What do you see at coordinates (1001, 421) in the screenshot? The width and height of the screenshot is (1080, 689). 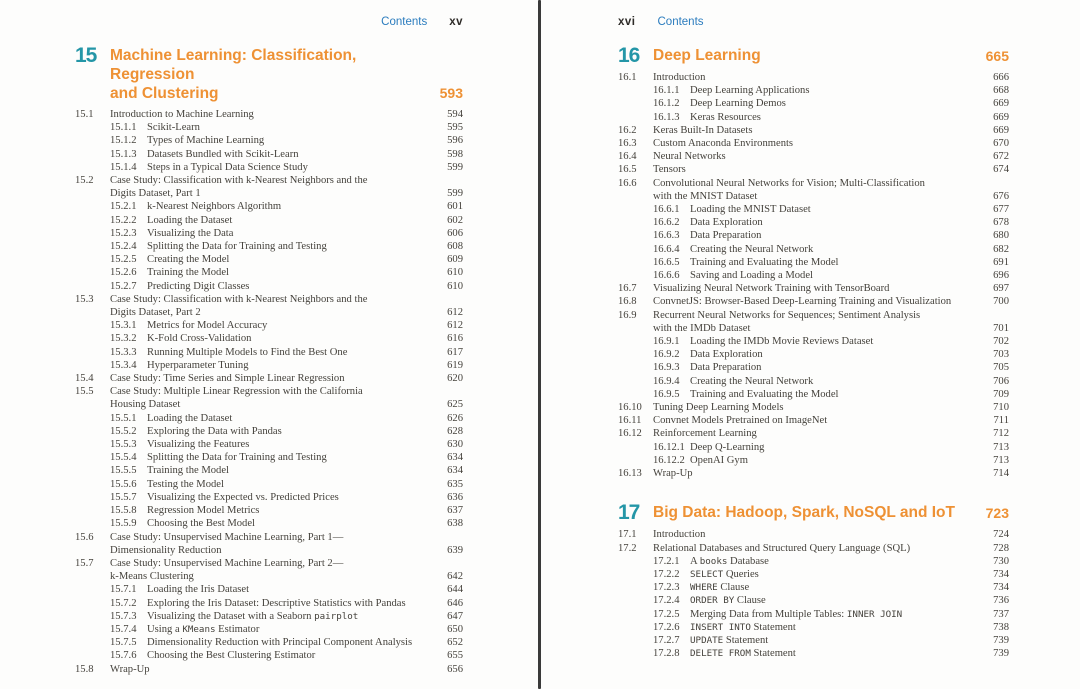 I see `section-page-number: 711` at bounding box center [1001, 421].